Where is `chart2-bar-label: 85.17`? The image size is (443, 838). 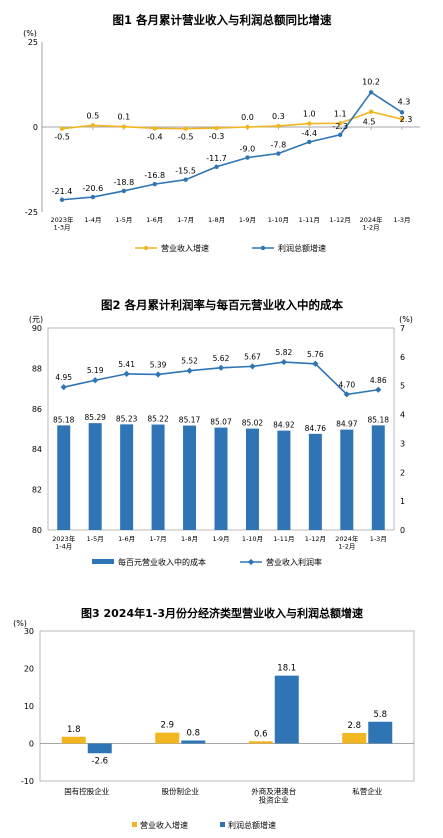 chart2-bar-label: 85.17 is located at coordinates (190, 420).